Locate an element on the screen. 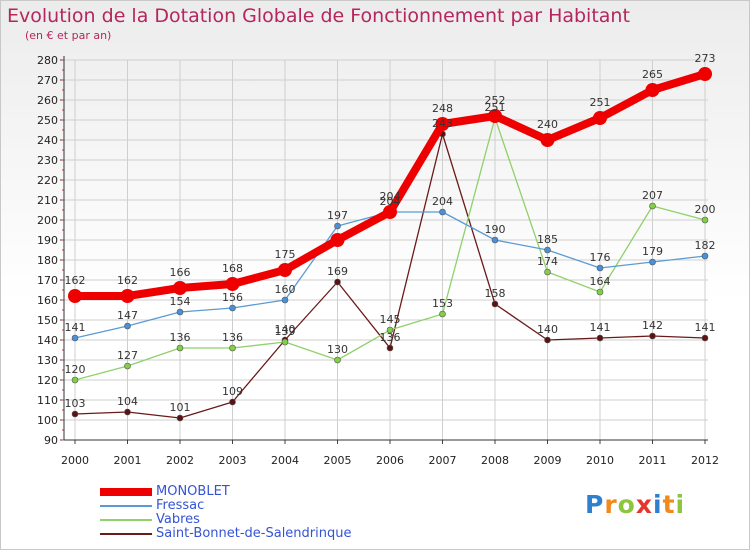 This screenshot has height=550, width=750. data-label-saint-bonnet: 158 is located at coordinates (495, 293).